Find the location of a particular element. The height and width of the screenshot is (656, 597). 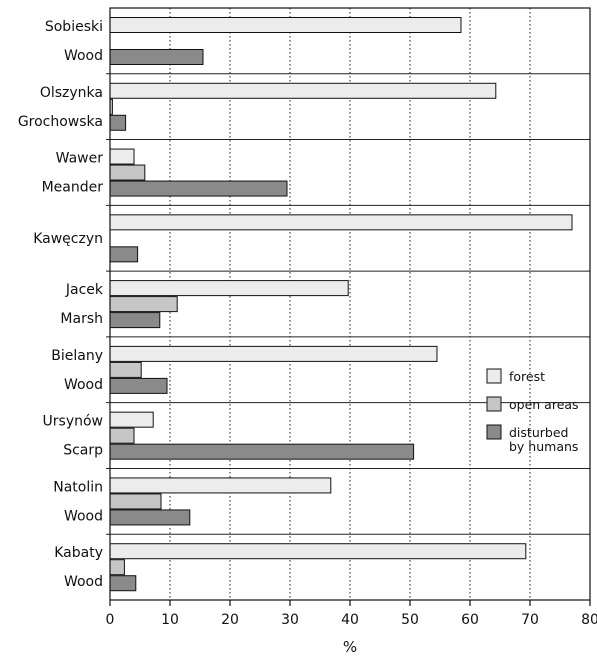

category-label-line: Wawer is located at coordinates (80, 159).